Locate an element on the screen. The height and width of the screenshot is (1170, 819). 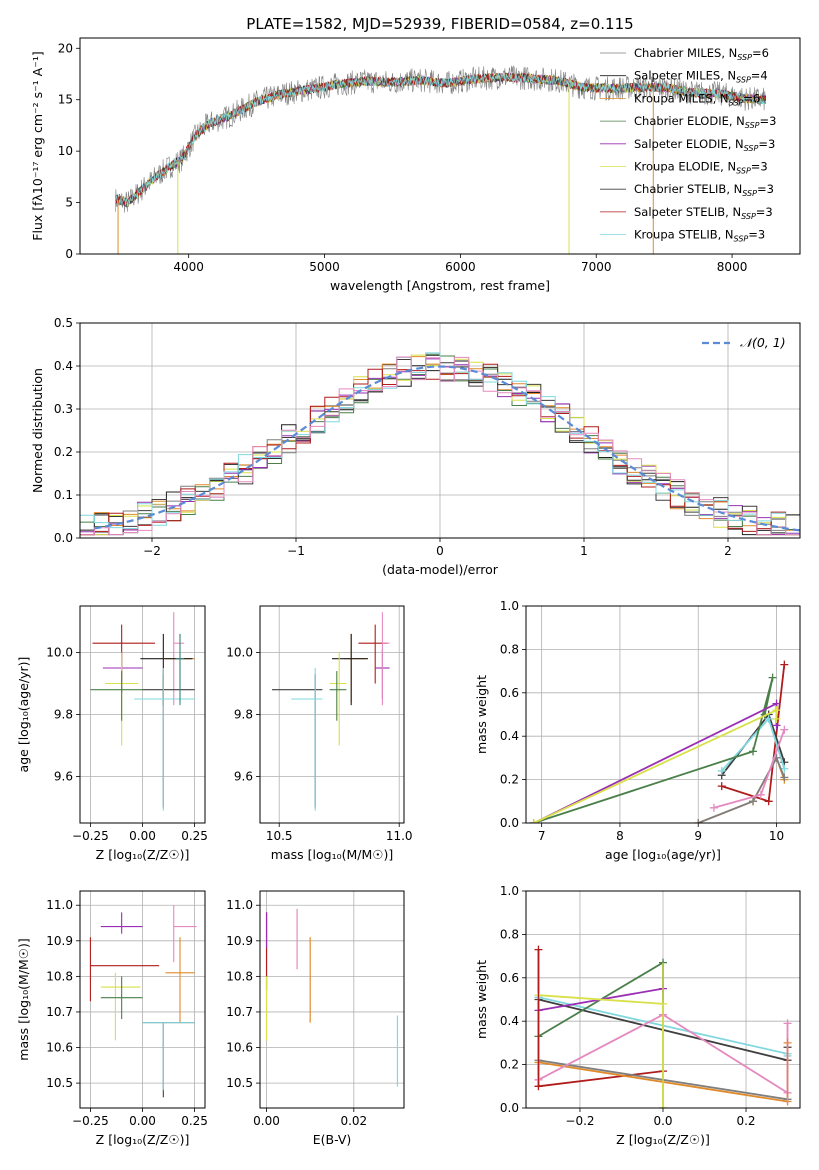
x-tick-label: 8000 is located at coordinates (732, 267).